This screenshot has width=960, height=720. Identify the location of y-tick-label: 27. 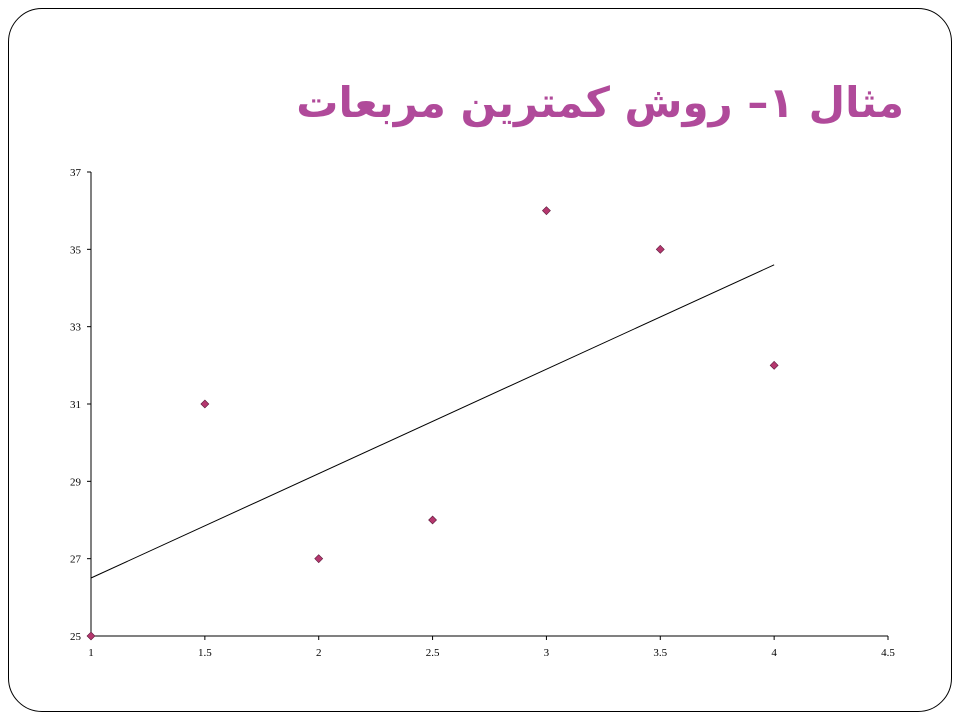
(76, 560).